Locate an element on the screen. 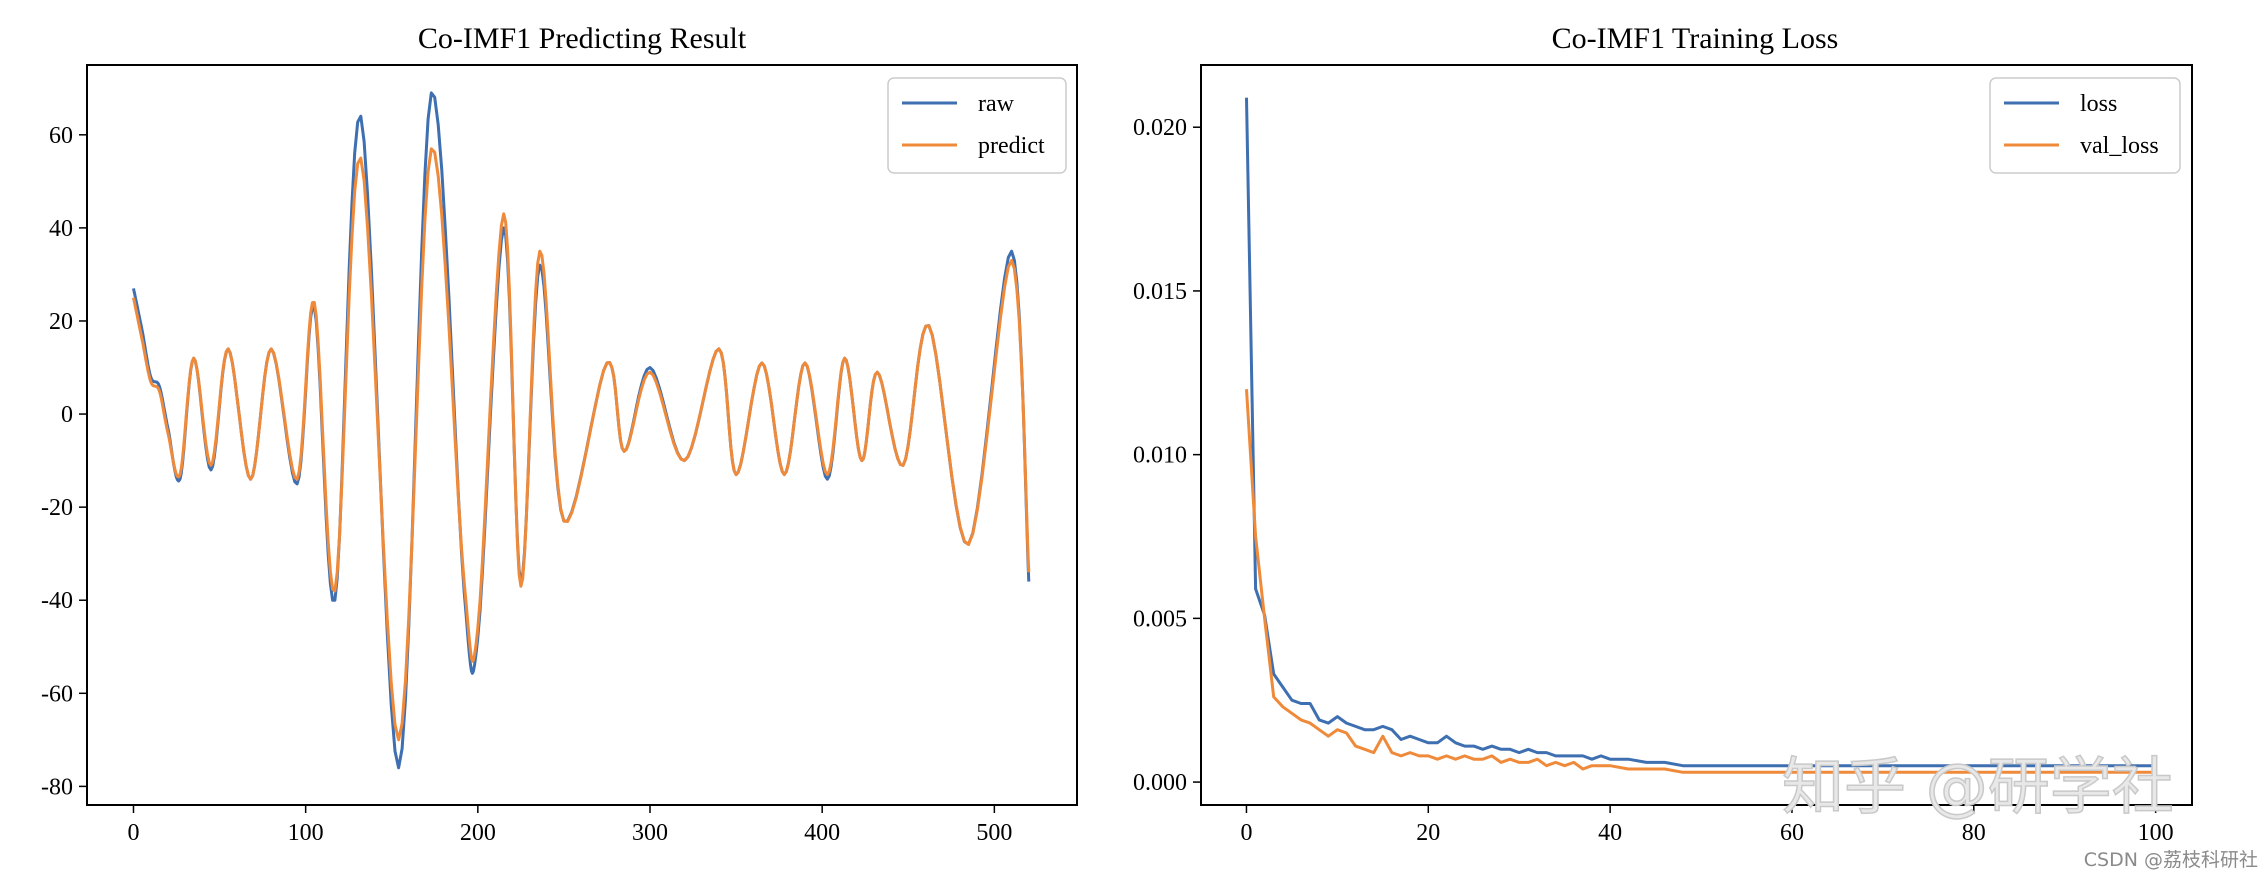 Image resolution: width=2265 pixels, height=878 pixels. y-tick-label: 0 is located at coordinates (67, 415).